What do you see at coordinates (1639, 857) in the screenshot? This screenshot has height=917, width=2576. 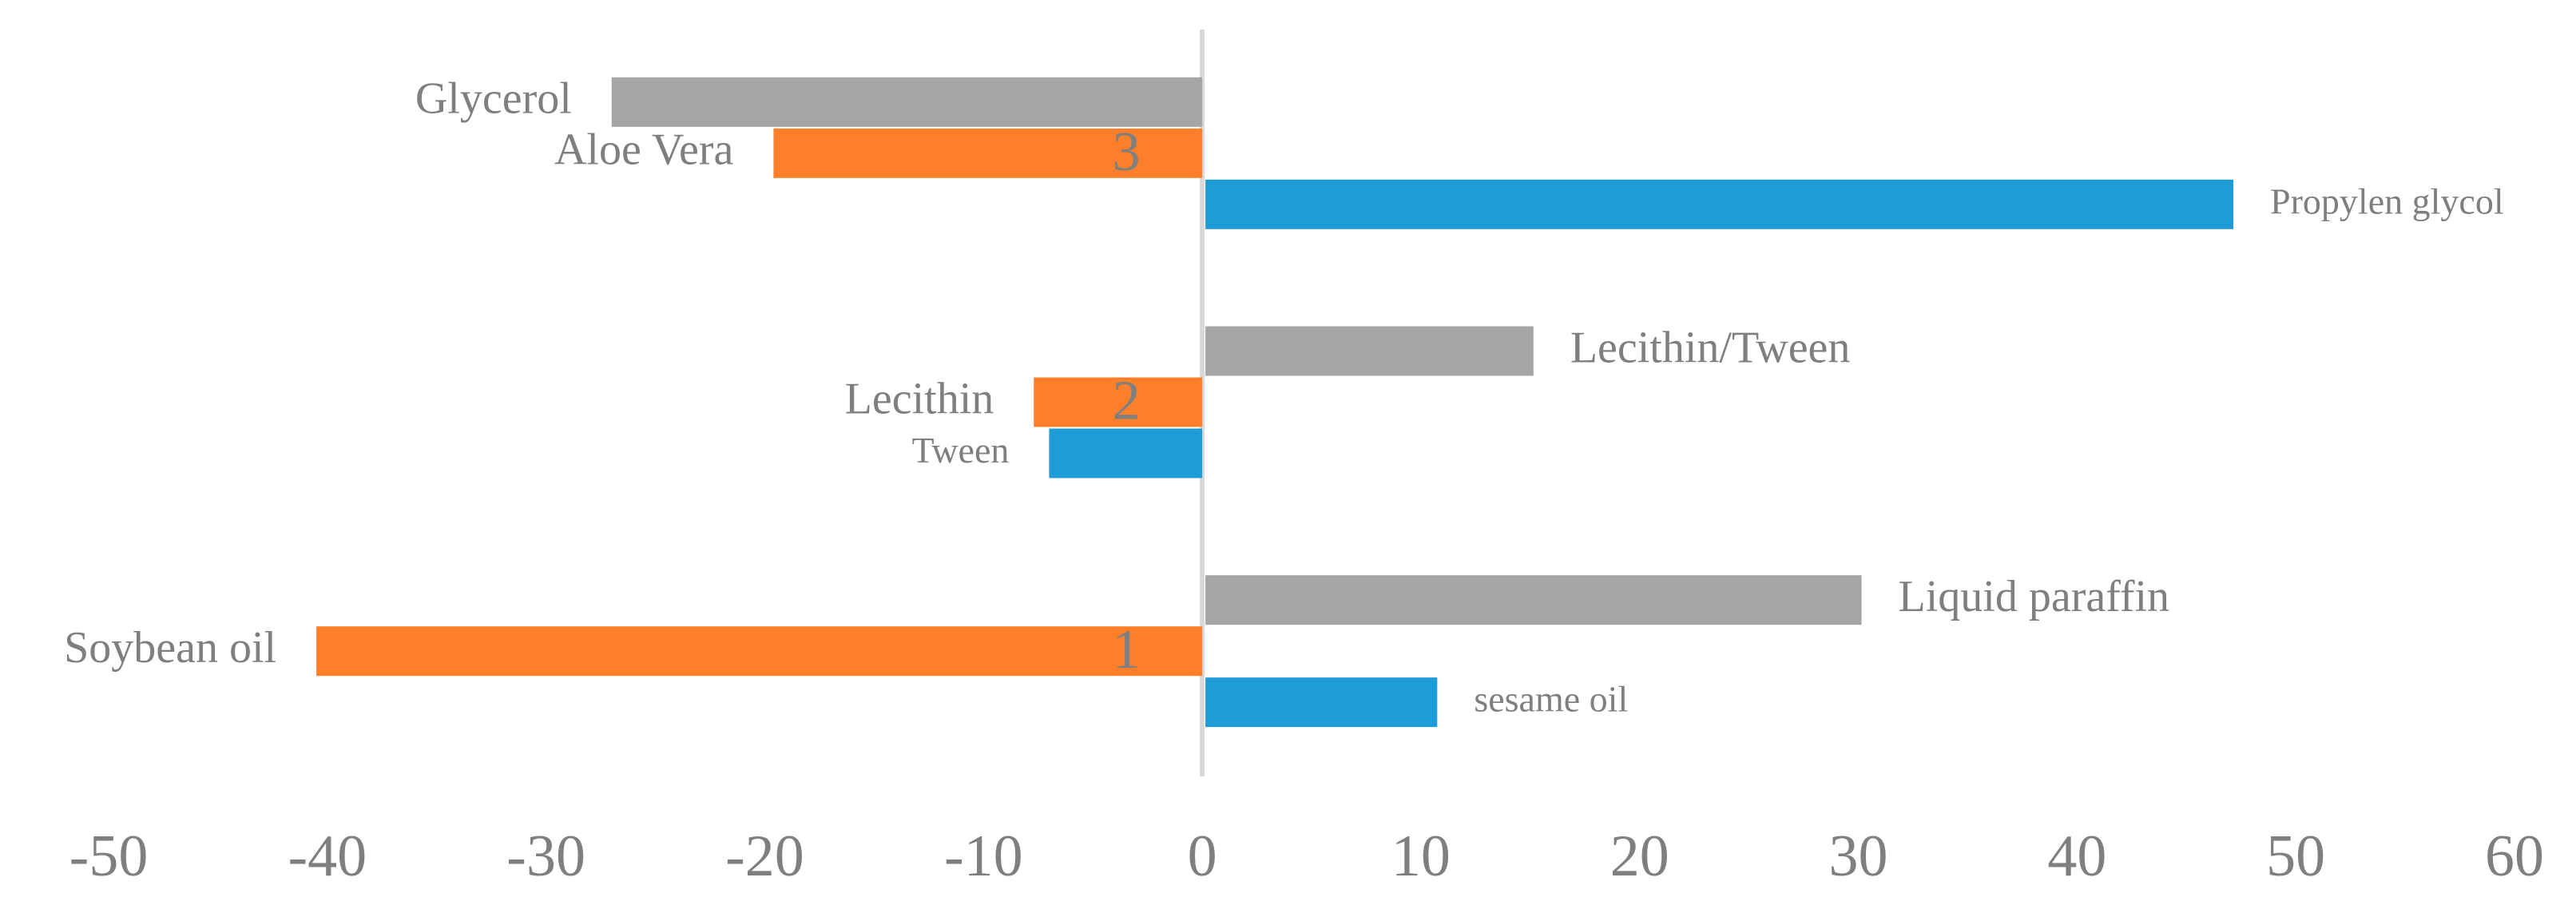 I see `x-tick-label: 20` at bounding box center [1639, 857].